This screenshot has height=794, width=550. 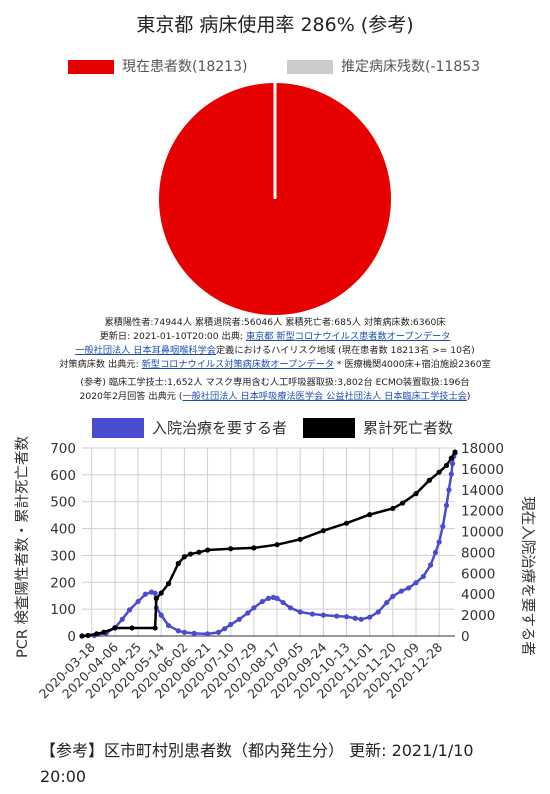 I want to click on footer-time: 20:00, so click(x=63, y=776).